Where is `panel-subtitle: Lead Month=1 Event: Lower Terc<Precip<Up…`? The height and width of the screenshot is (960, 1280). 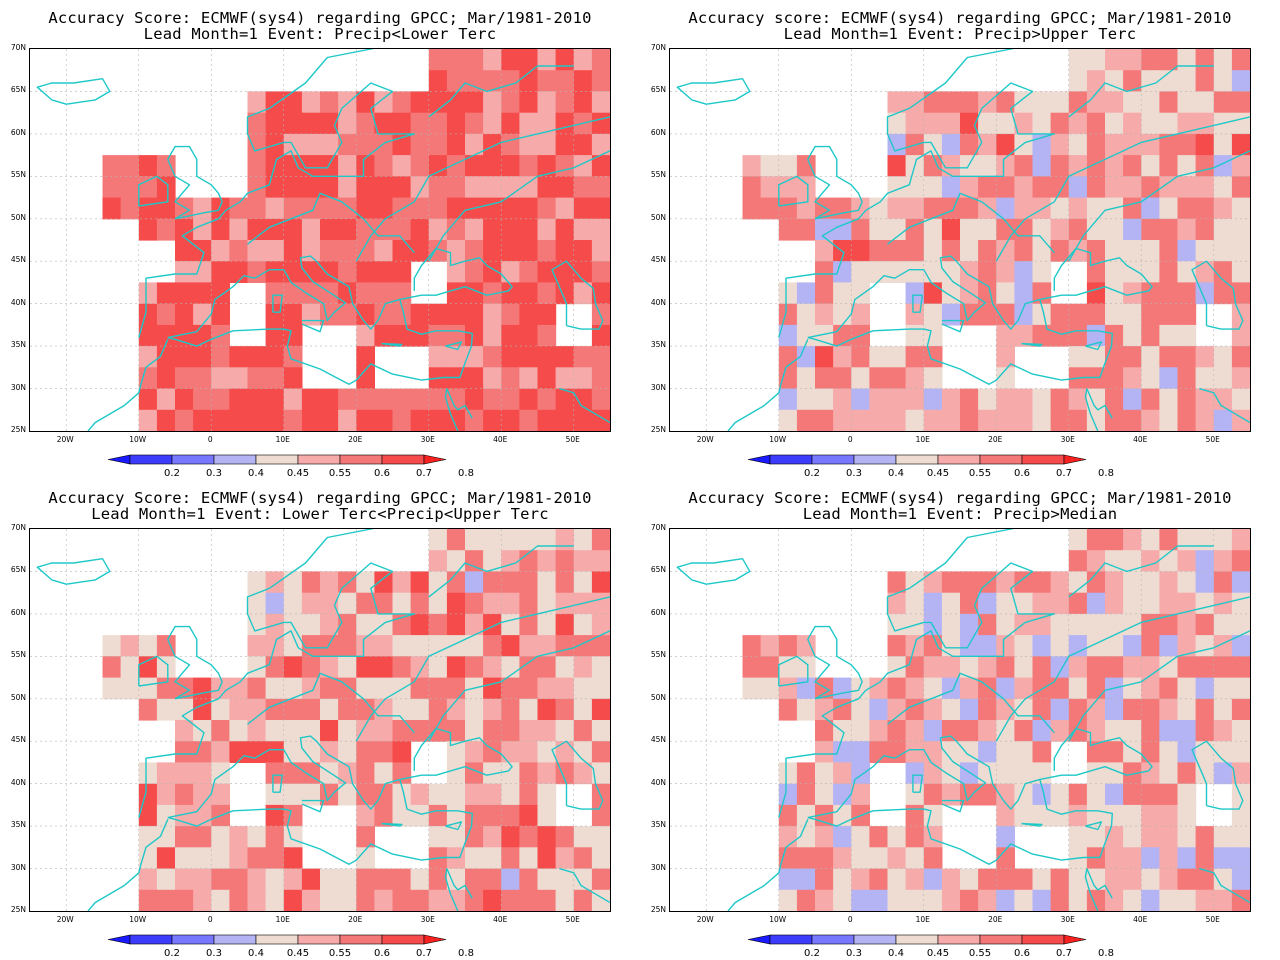
panel-subtitle: Lead Month=1 Event: Lower Terc<Precip<Up… is located at coordinates (320, 514).